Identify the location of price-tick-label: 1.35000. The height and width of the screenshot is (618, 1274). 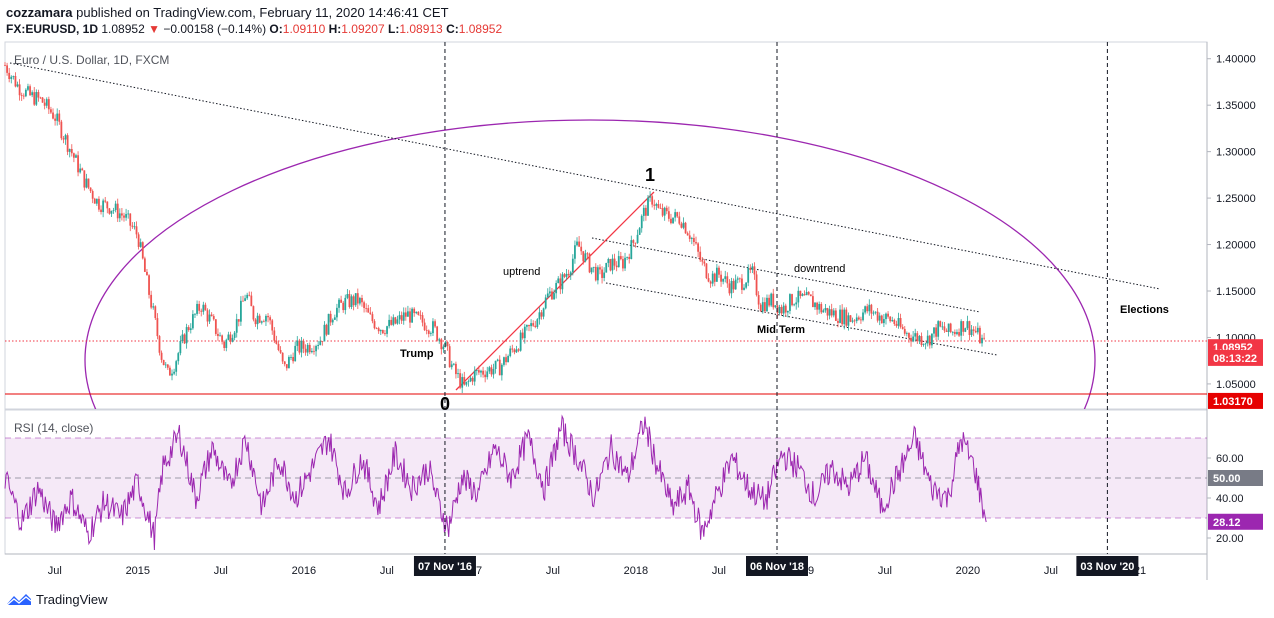
(1236, 106).